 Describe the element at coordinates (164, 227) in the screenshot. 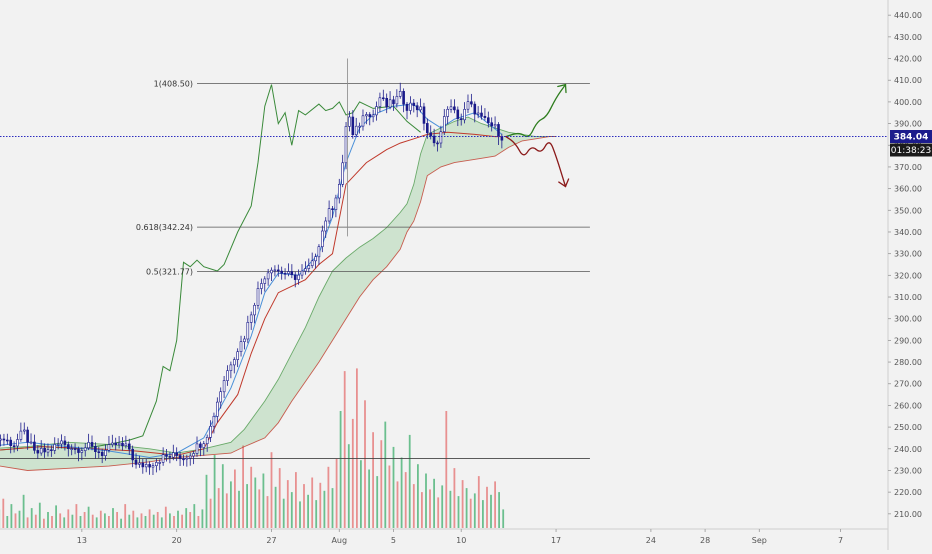

I see `fib-level-label: 0.618(342.24)` at that location.